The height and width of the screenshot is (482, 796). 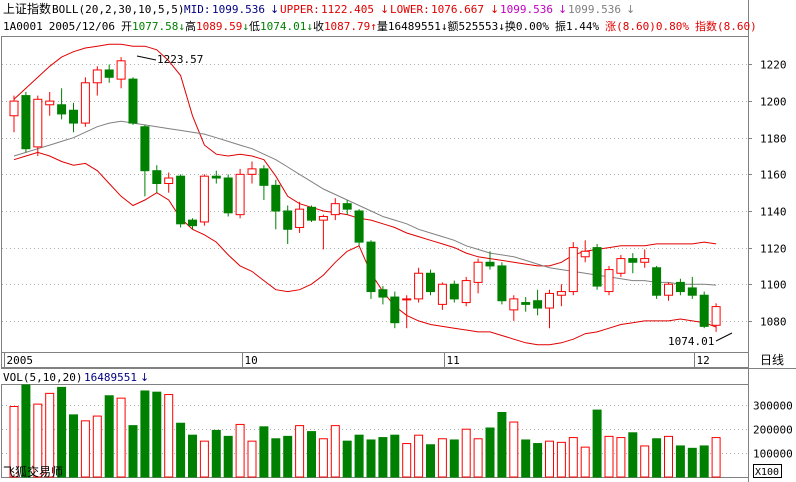 I want to click on watermark: 飞狐交易师, so click(x=33, y=471).